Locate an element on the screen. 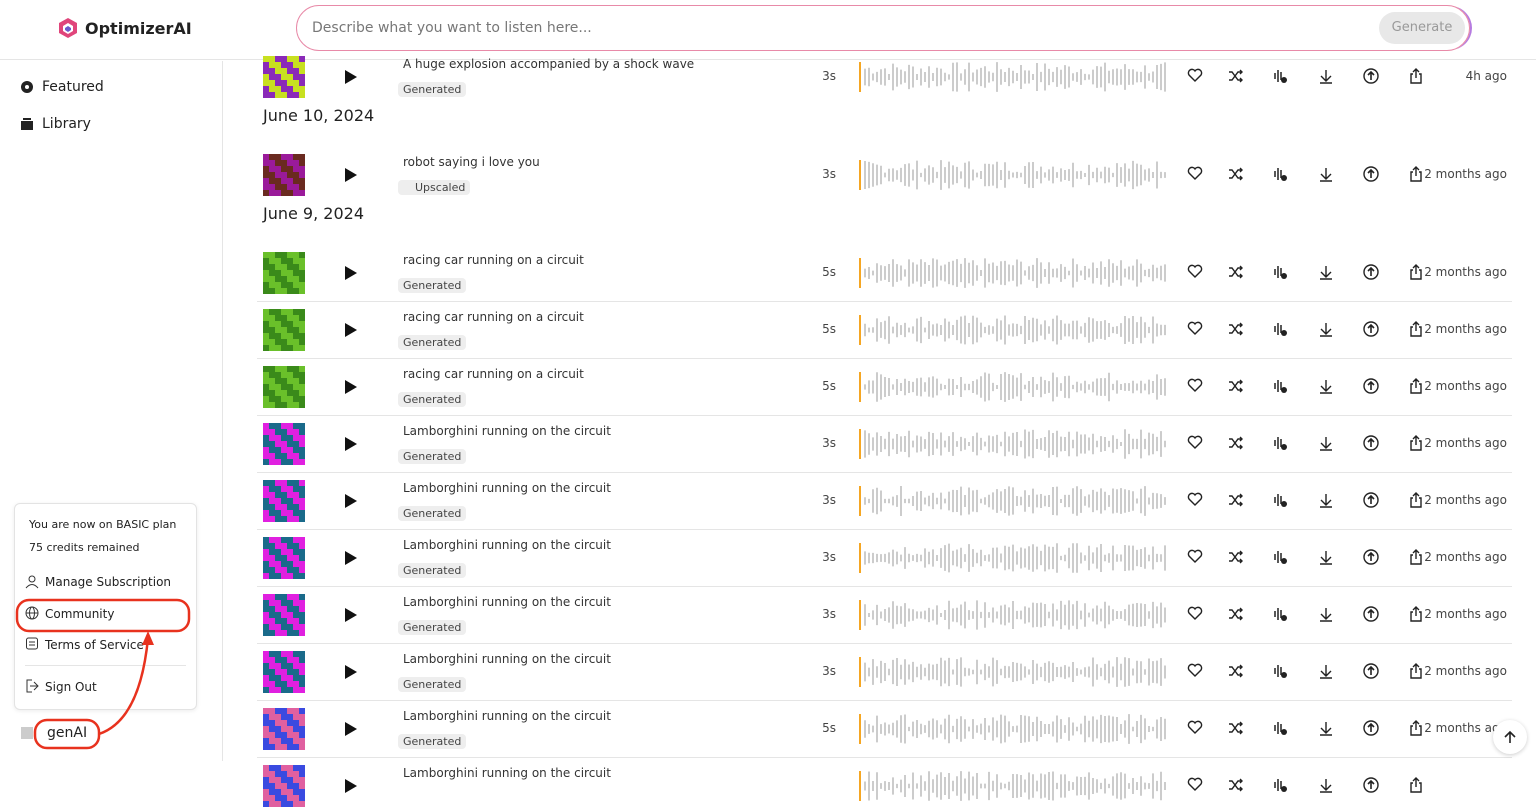 The width and height of the screenshot is (1536, 807). generate-button: Generate is located at coordinates (1422, 28).